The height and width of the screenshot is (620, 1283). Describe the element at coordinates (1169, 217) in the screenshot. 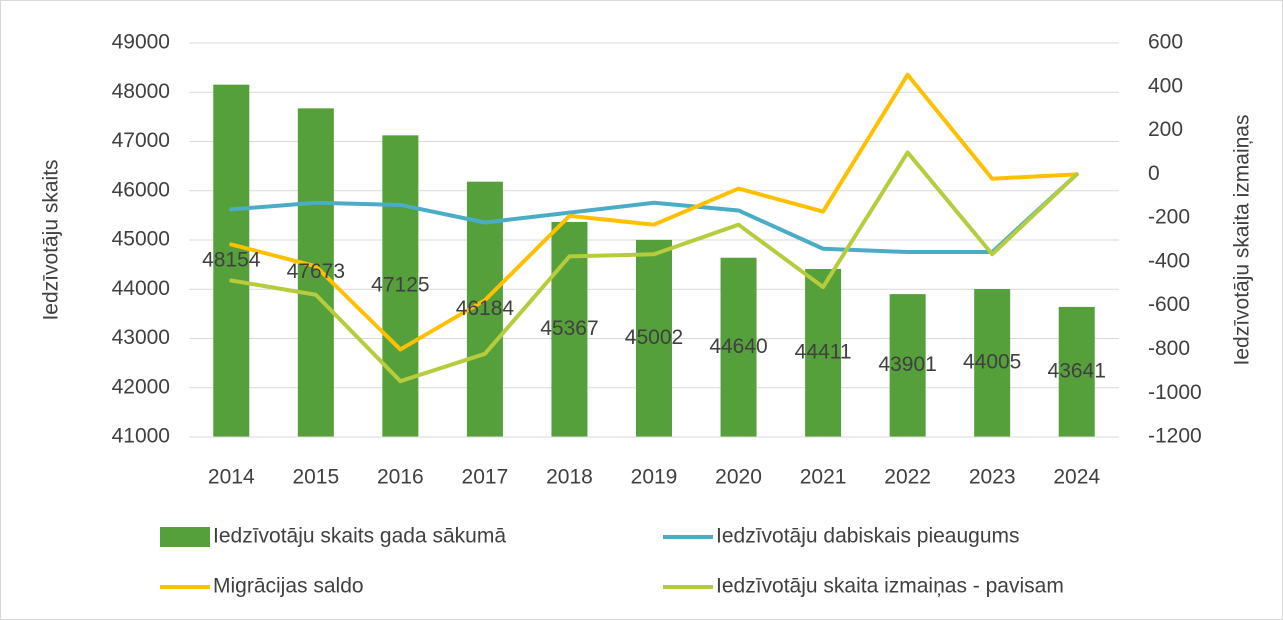

I see `y2-tick-label: -200` at that location.